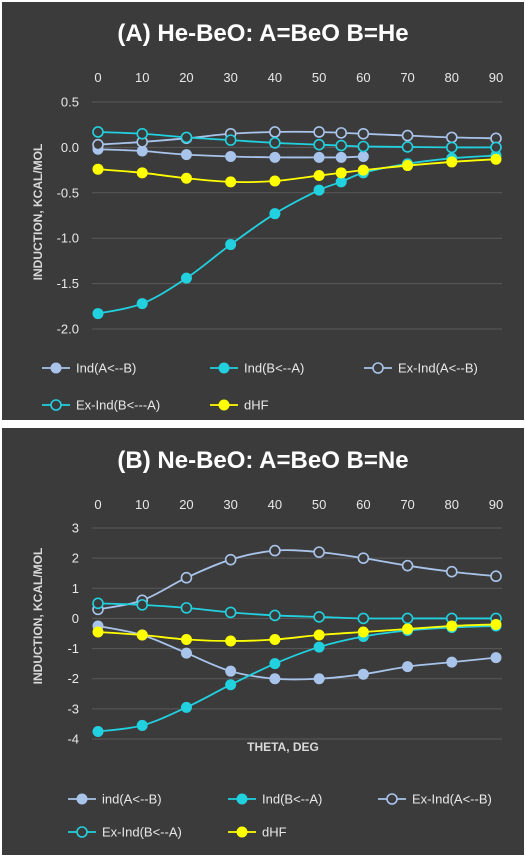  Describe the element at coordinates (274, 368) in the screenshot. I see `legend-label: Ind(B<--A)` at that location.